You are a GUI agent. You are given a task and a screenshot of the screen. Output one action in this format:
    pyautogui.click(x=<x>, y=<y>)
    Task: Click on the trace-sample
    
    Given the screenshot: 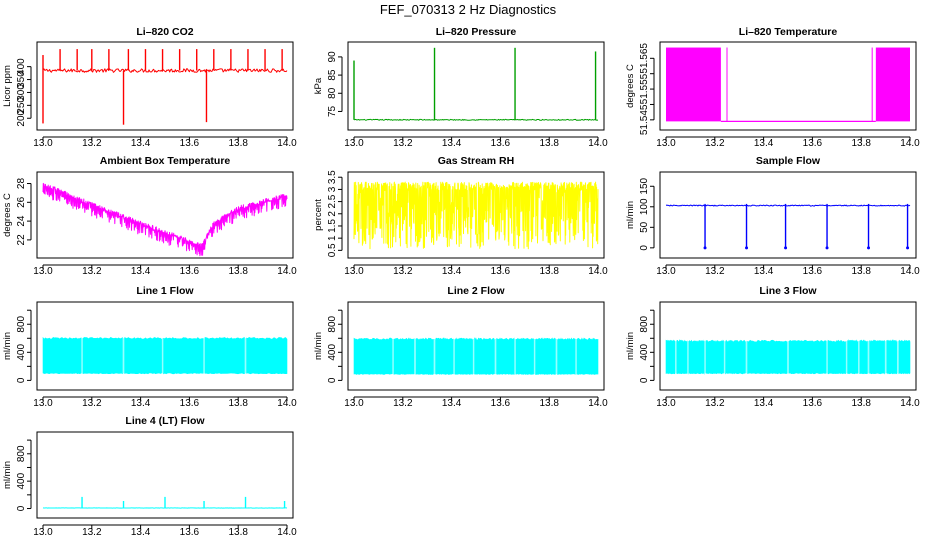 What is the action you would take?
    pyautogui.click(x=788, y=226)
    